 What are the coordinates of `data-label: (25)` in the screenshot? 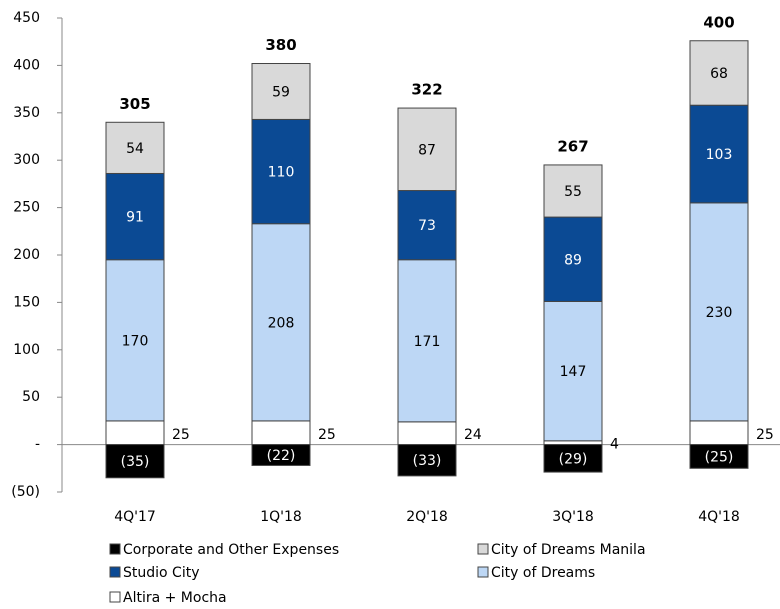 It's located at (719, 457).